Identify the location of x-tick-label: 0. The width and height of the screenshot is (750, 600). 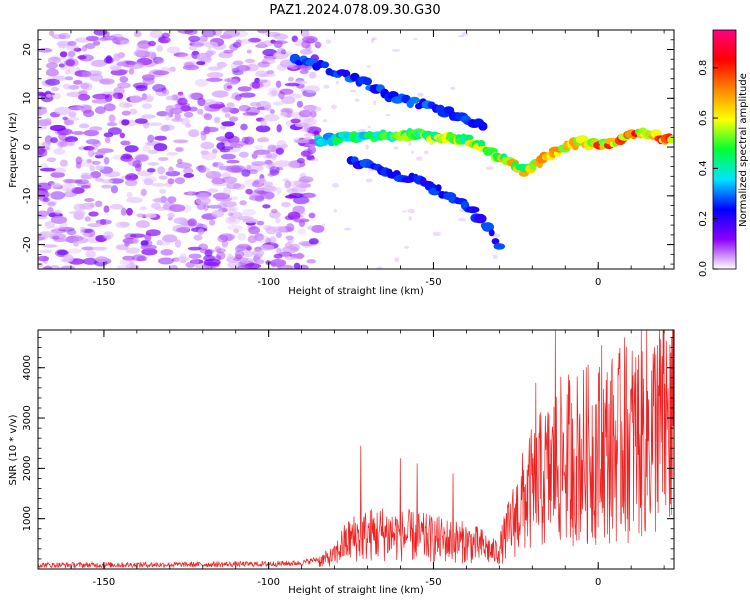
(598, 282).